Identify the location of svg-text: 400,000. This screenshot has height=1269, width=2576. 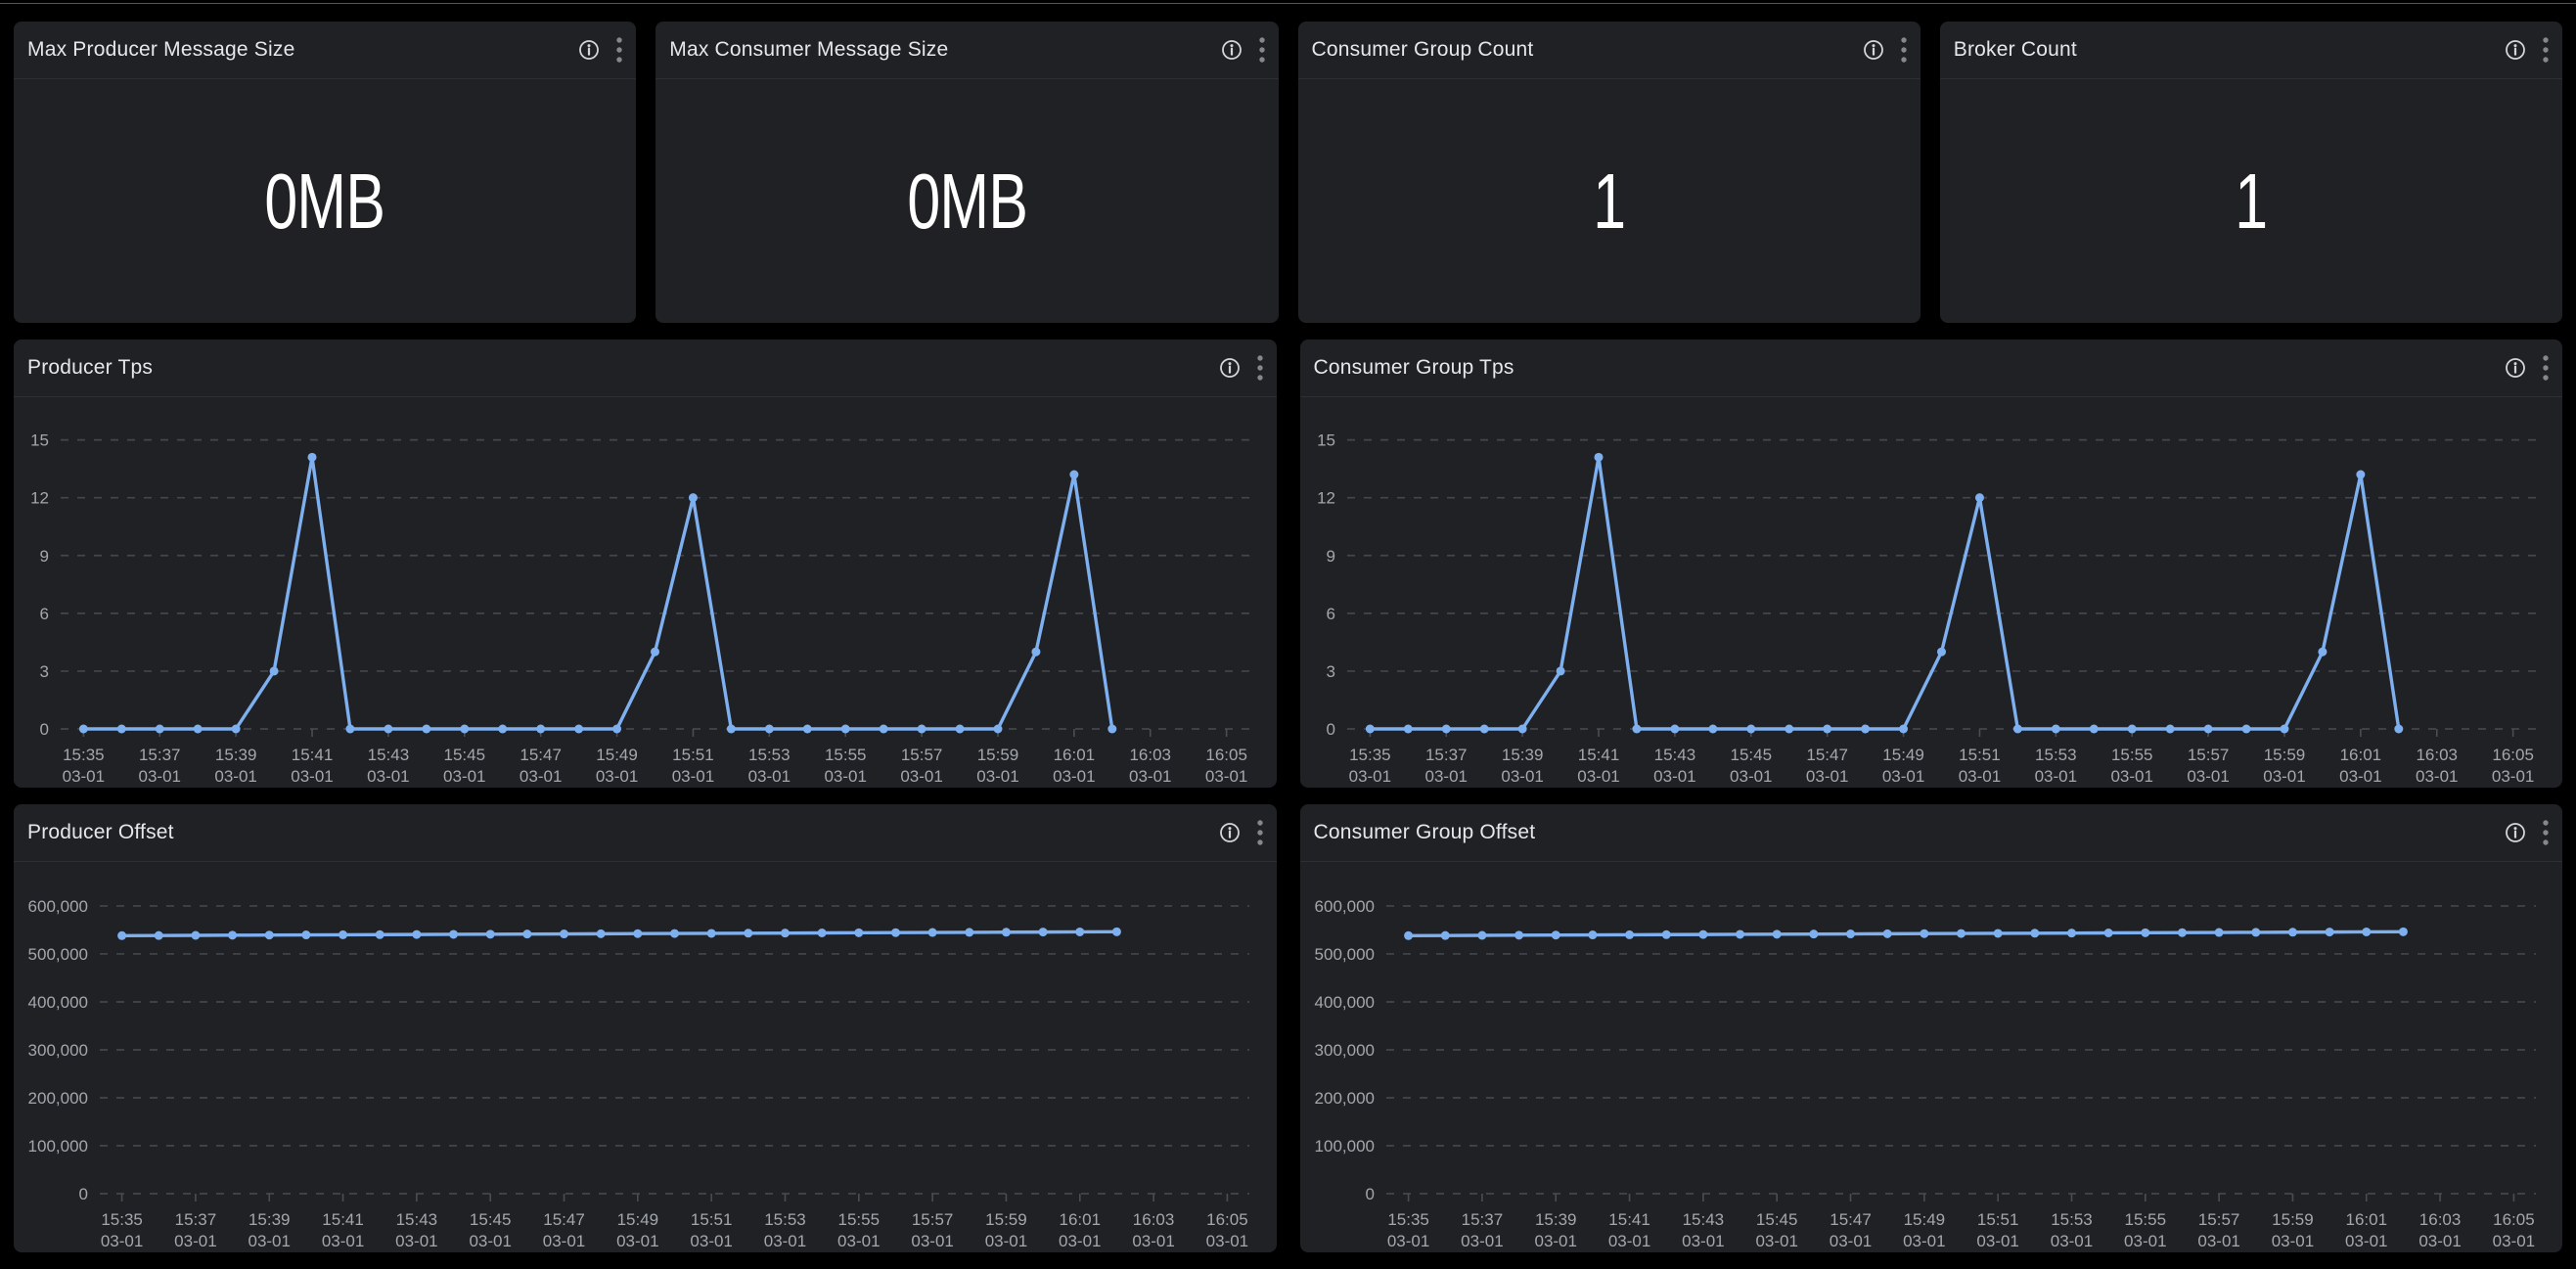
(1344, 1003).